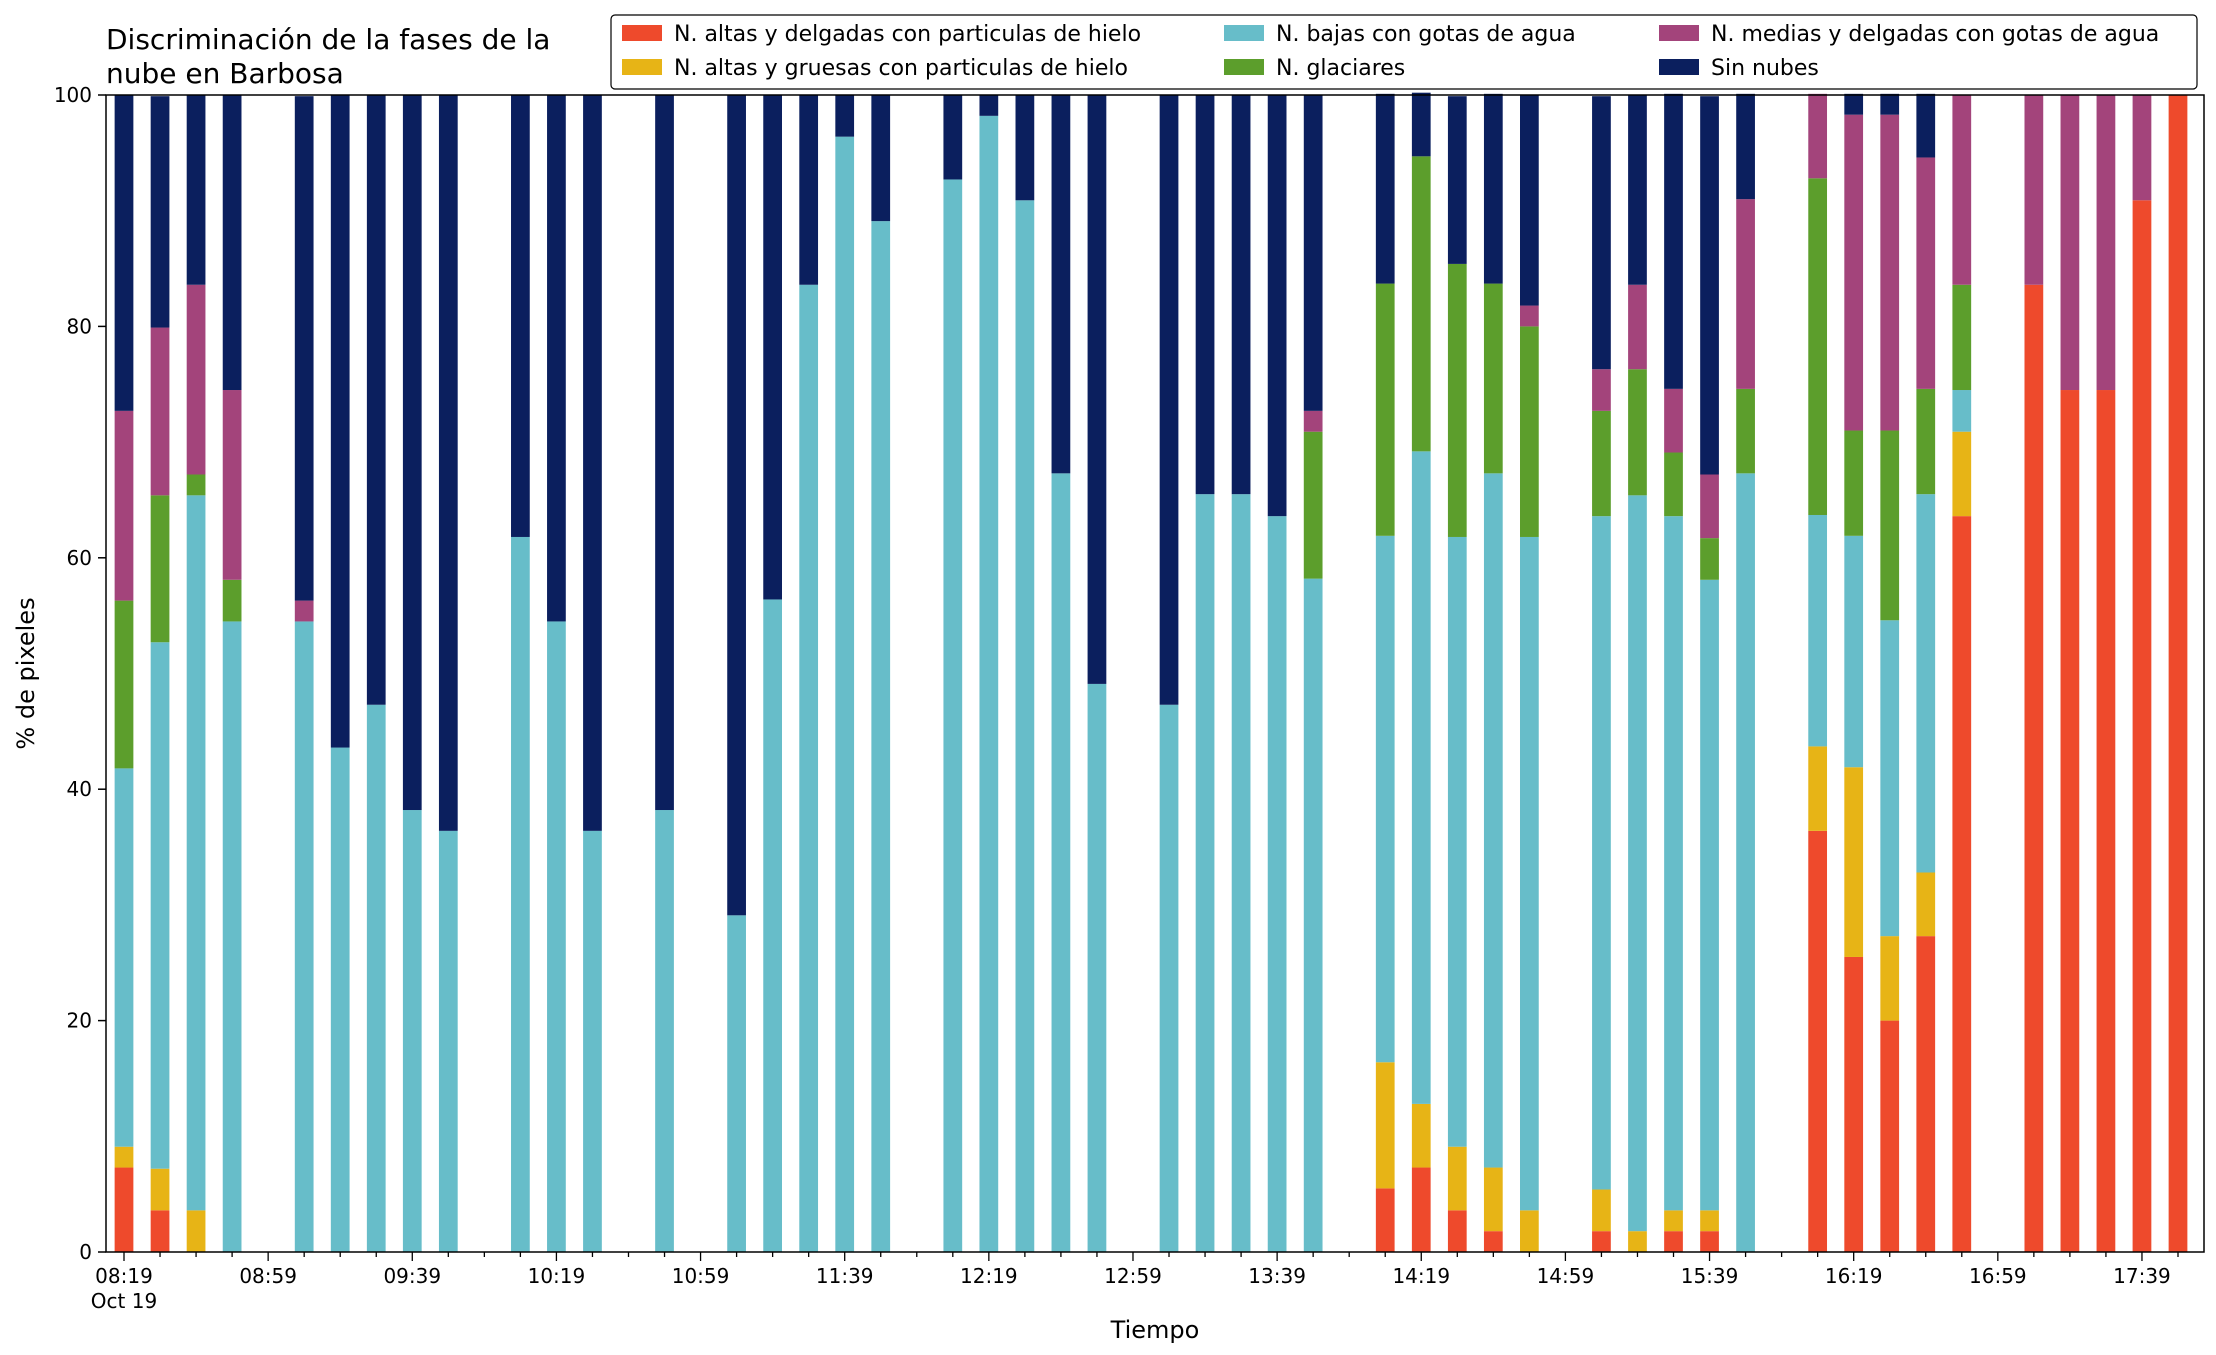  What do you see at coordinates (79, 1021) in the screenshot?
I see `y-tick-label: 20` at bounding box center [79, 1021].